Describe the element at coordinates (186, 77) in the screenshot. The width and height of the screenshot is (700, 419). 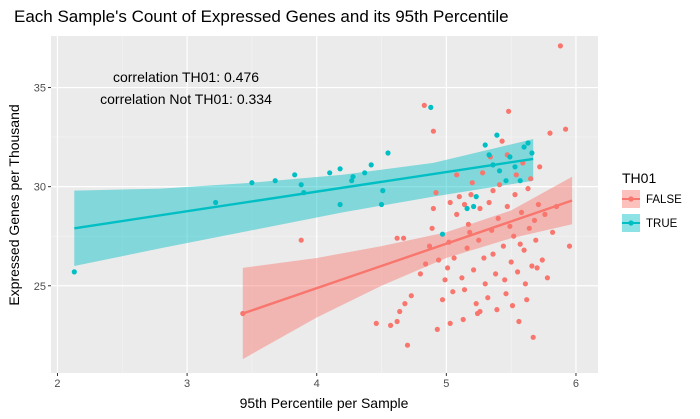
I see `annotation-correlation-th01: correlation TH01: 0.476` at that location.